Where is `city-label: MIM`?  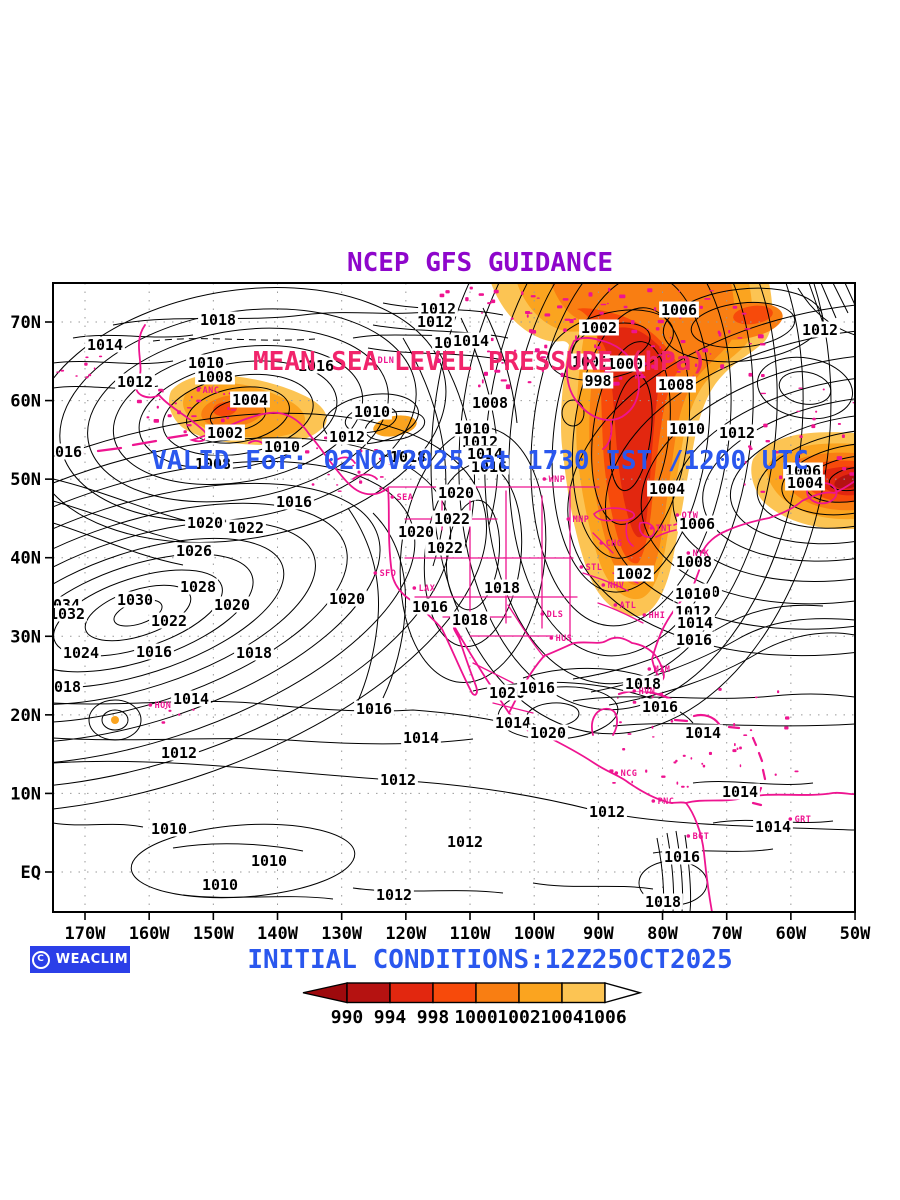
city-label: MIM is located at coordinates (662, 670).